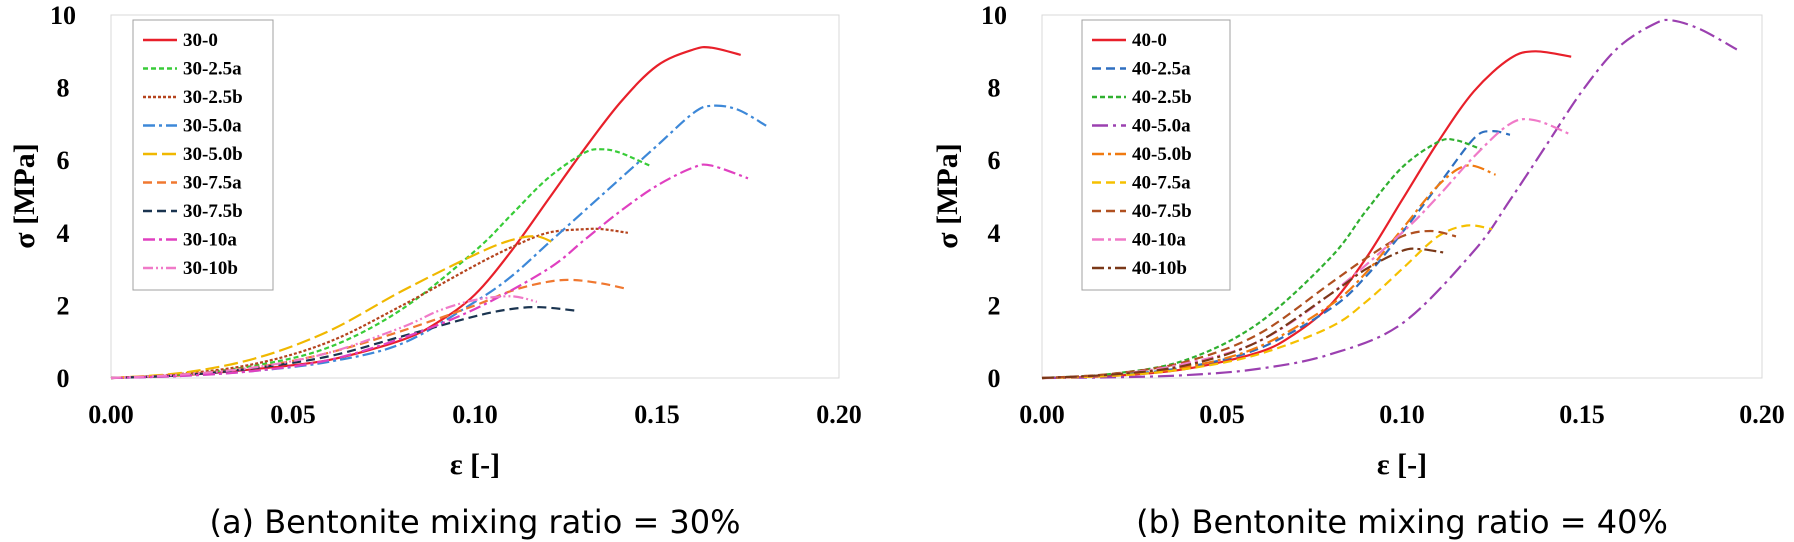  I want to click on series-line-30-2.5a, so click(380, 264).